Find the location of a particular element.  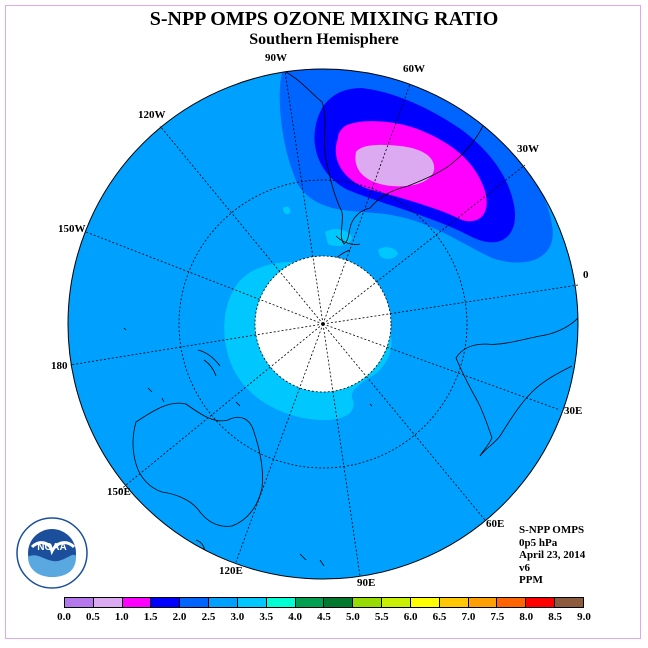

map-subtitle: Southern Hemisphere is located at coordinates (324, 39).